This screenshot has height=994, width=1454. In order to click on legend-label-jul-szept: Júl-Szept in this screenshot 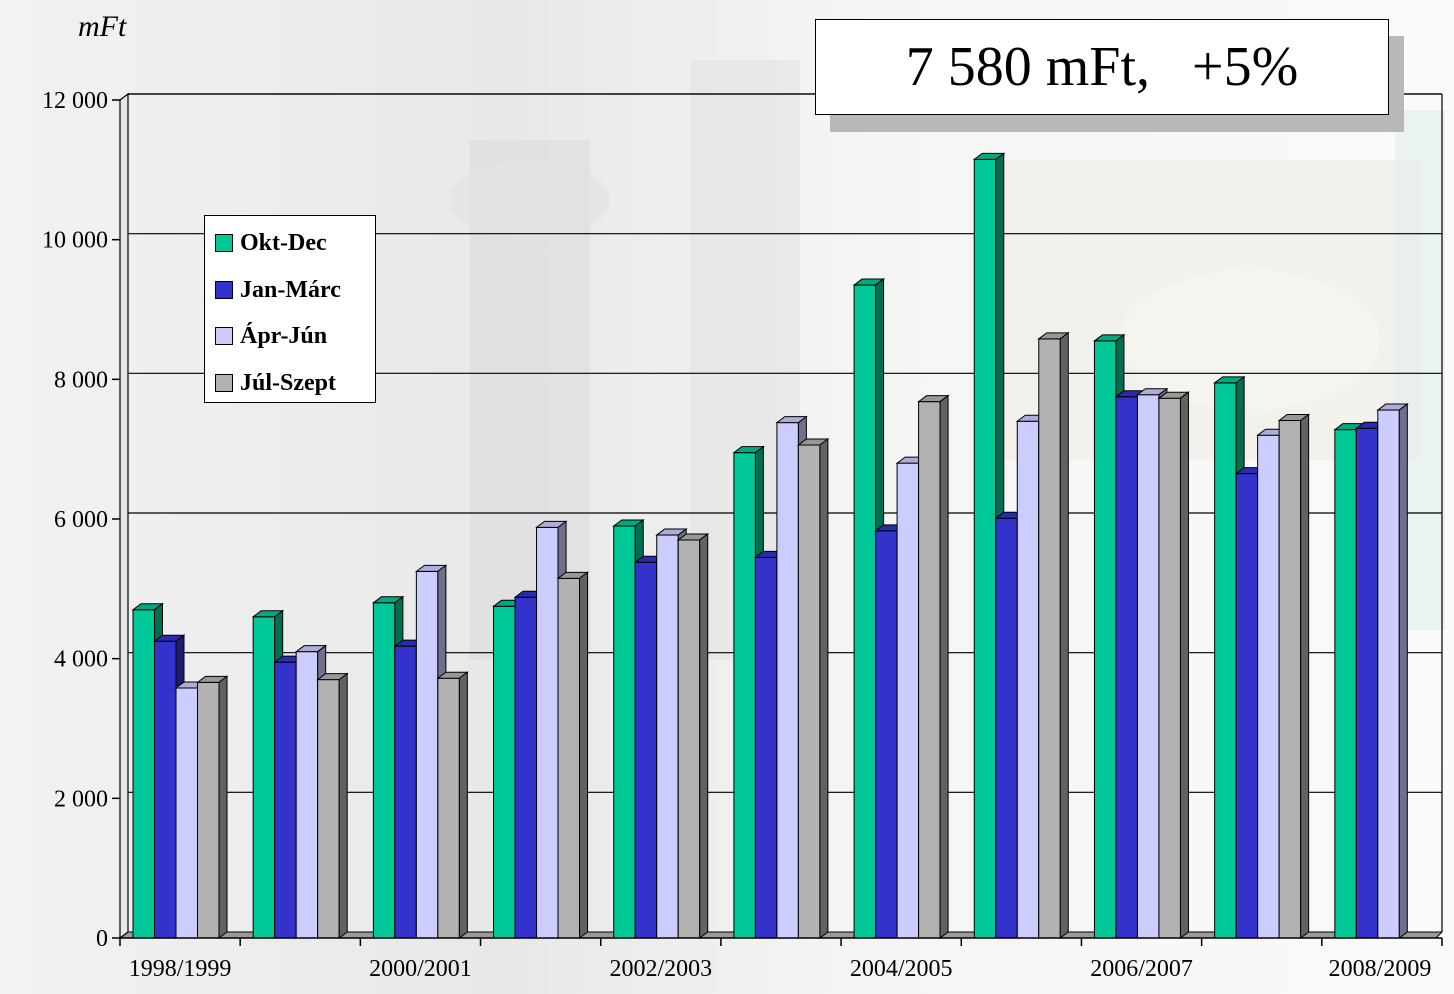, I will do `click(288, 382)`.